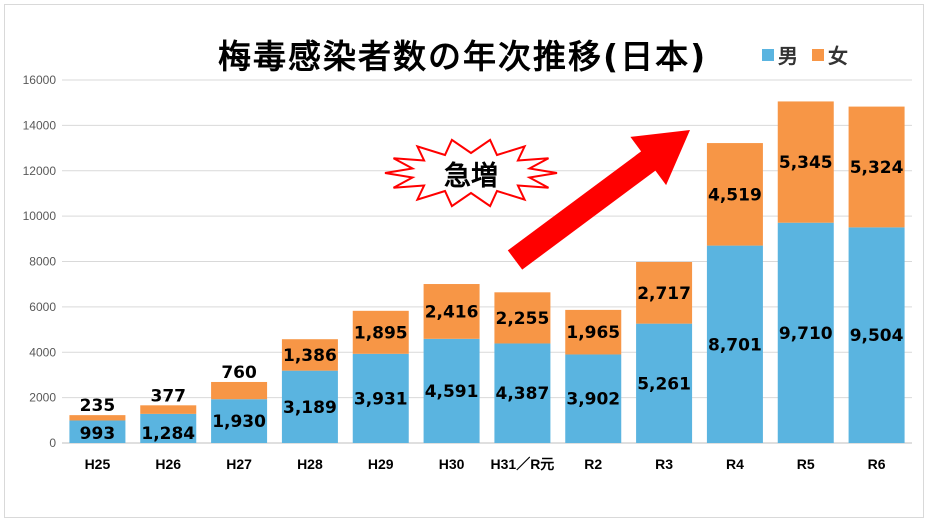  What do you see at coordinates (818, 54) in the screenshot?
I see `legend-swatch-female` at bounding box center [818, 54].